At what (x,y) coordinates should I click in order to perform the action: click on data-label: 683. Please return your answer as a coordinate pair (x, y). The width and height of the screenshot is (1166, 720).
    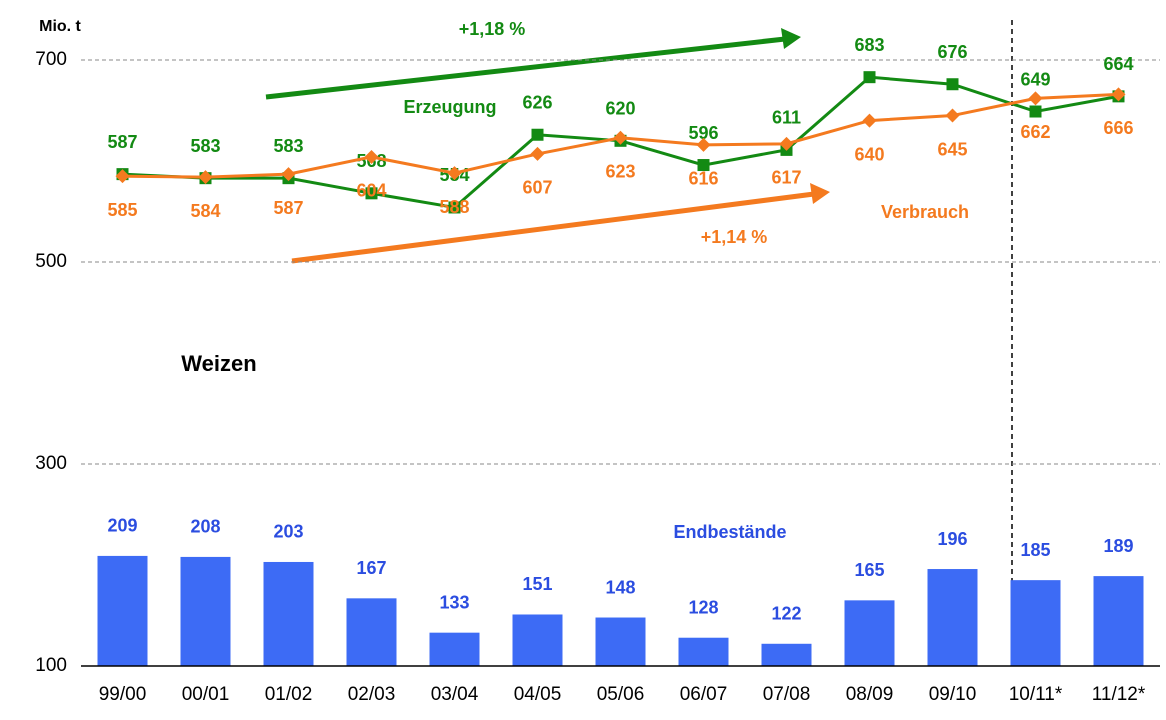
    Looking at the image, I should click on (869, 45).